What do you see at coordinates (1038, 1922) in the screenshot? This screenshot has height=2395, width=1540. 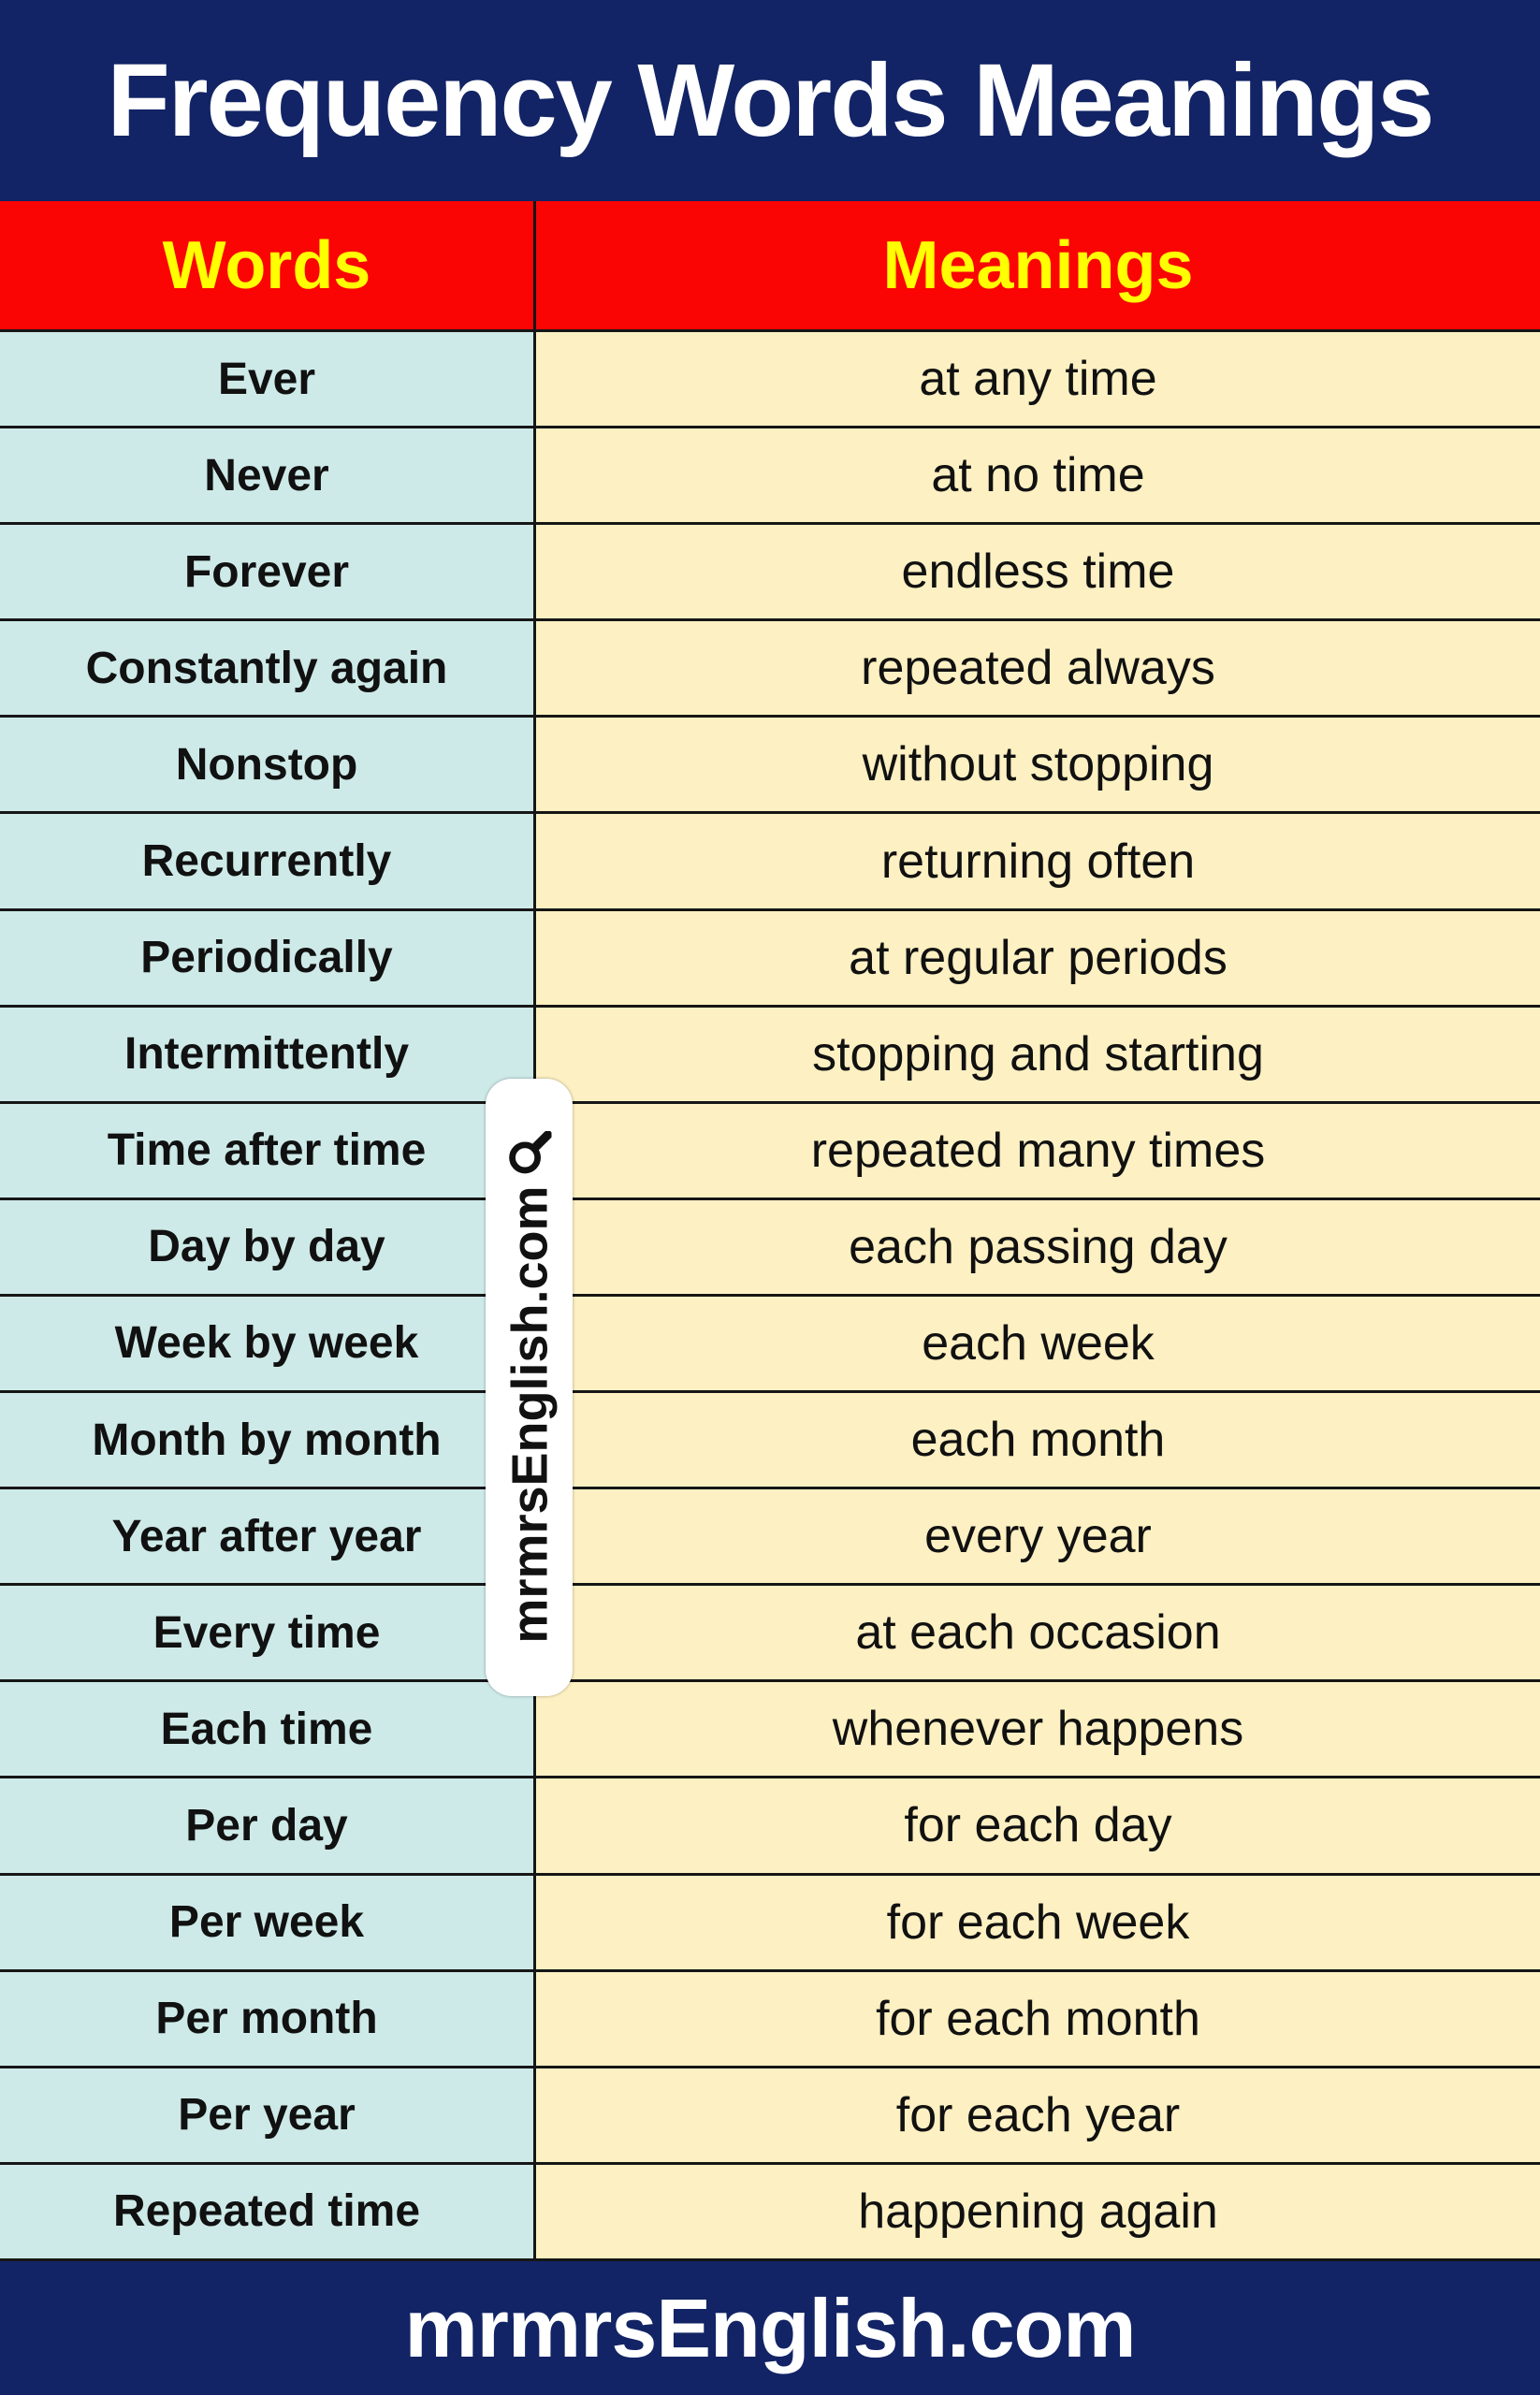 I see `meaning-cell: for each week` at bounding box center [1038, 1922].